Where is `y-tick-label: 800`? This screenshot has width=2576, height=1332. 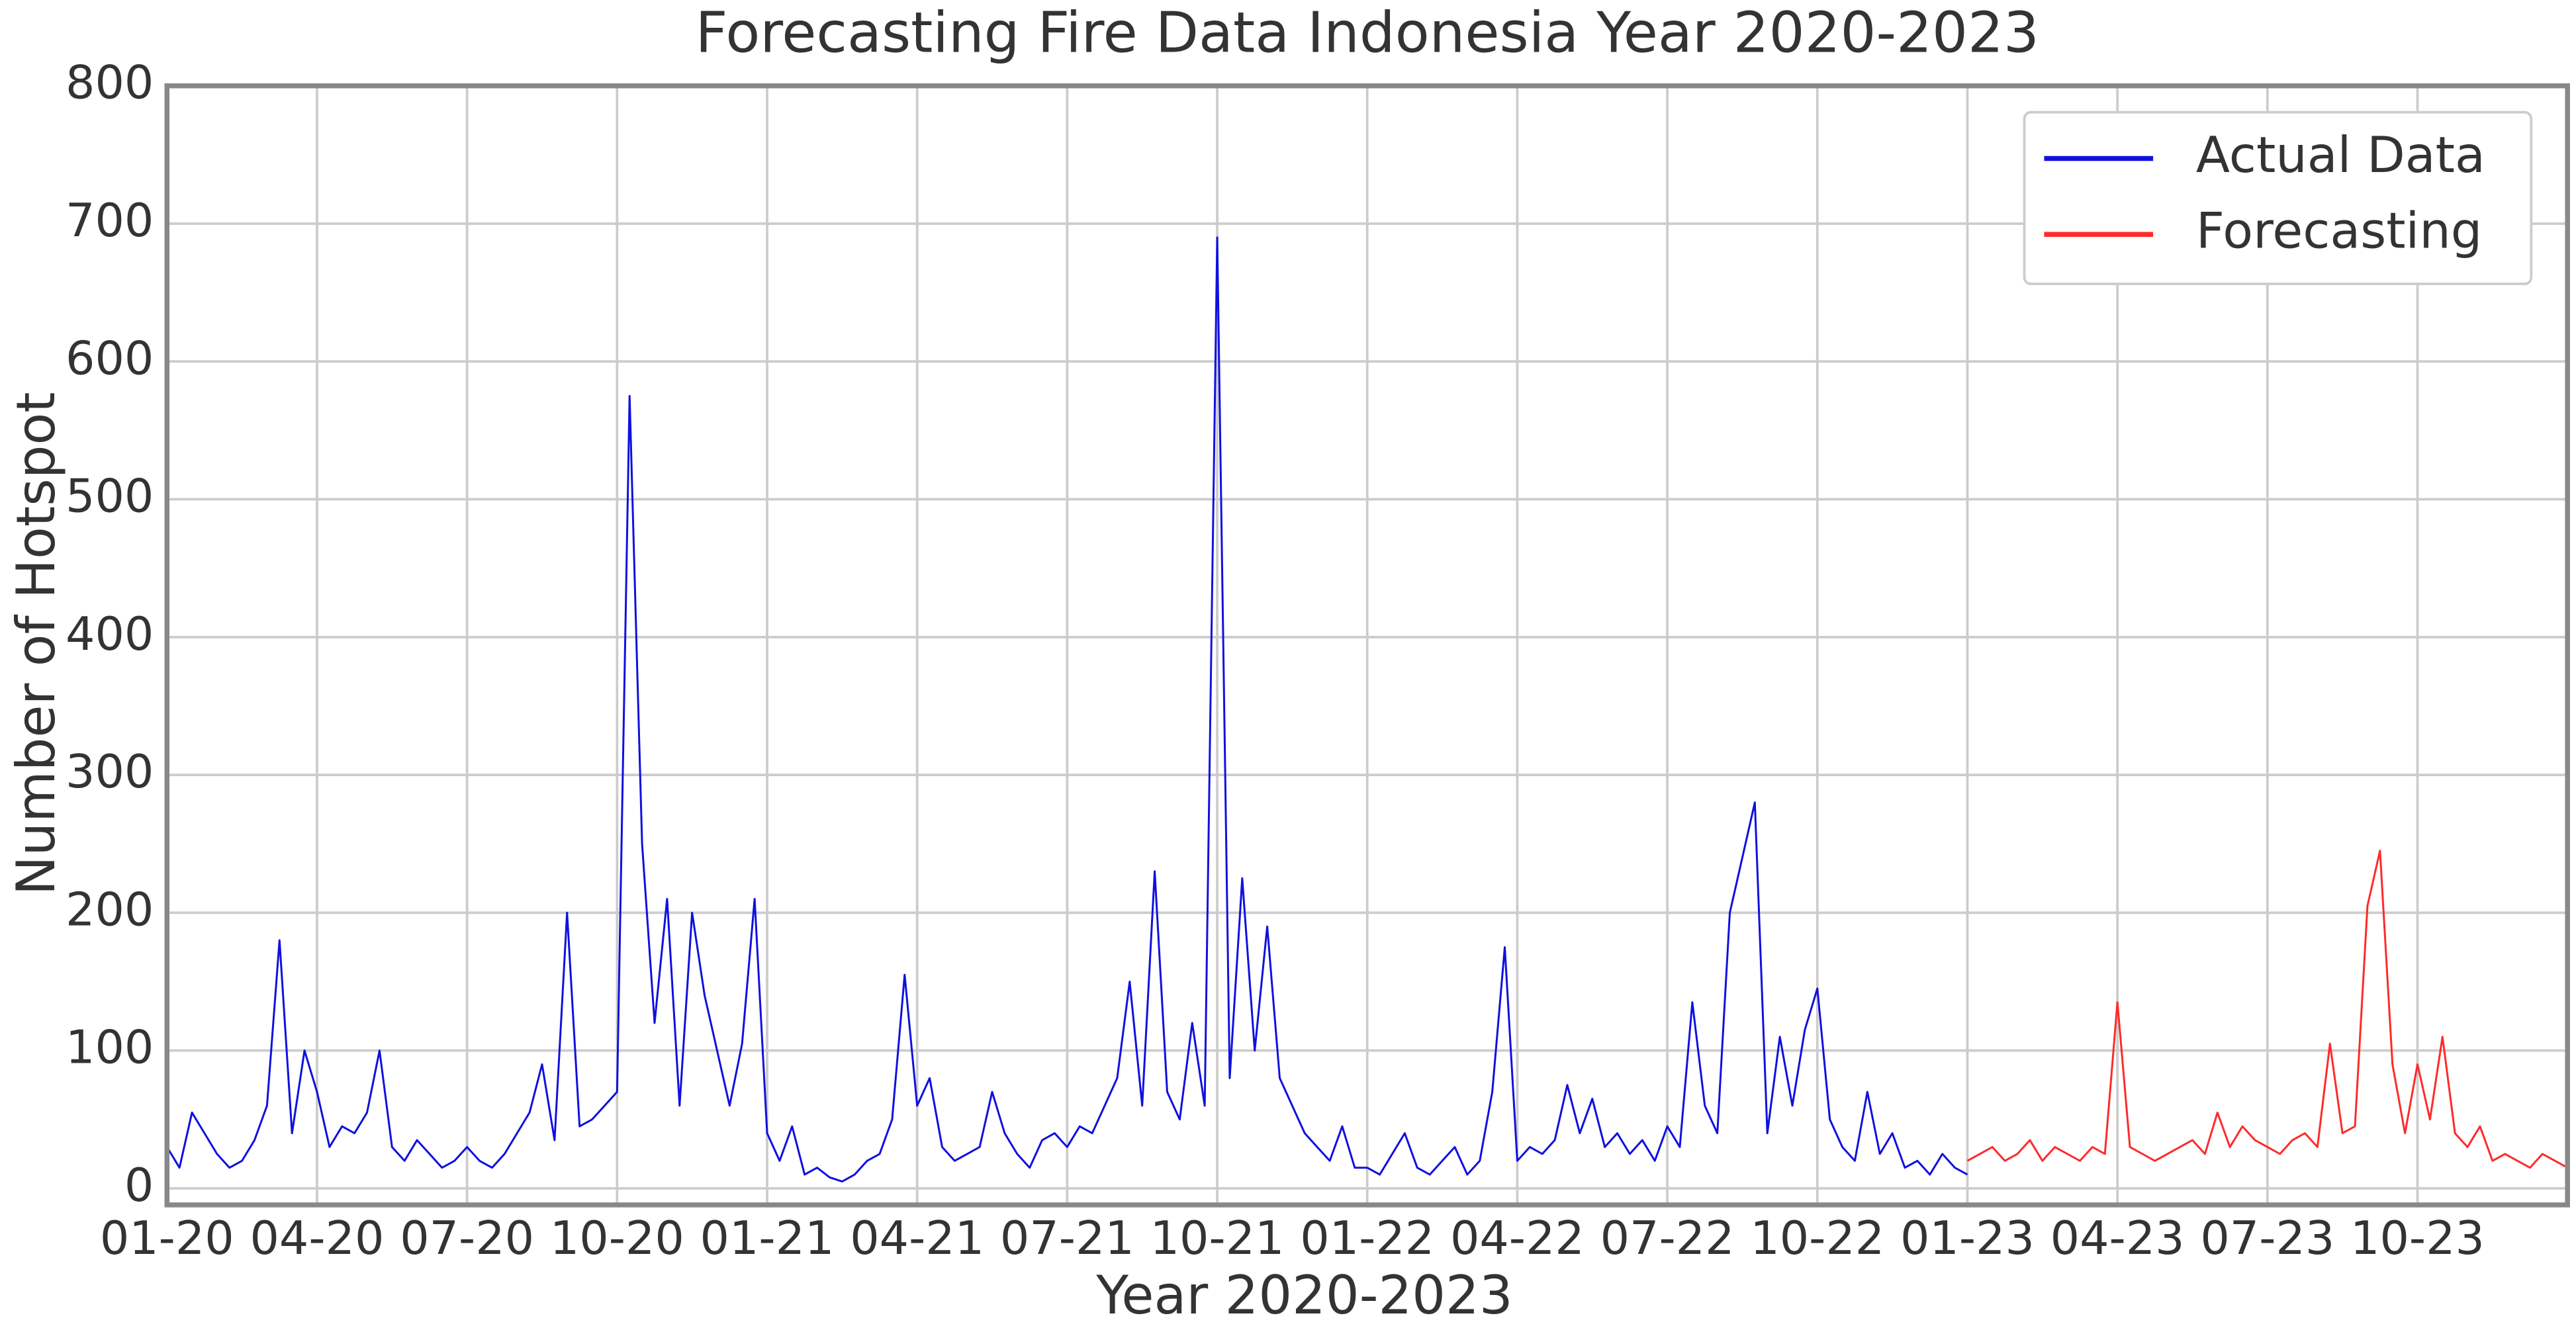
y-tick-label: 800 is located at coordinates (110, 83).